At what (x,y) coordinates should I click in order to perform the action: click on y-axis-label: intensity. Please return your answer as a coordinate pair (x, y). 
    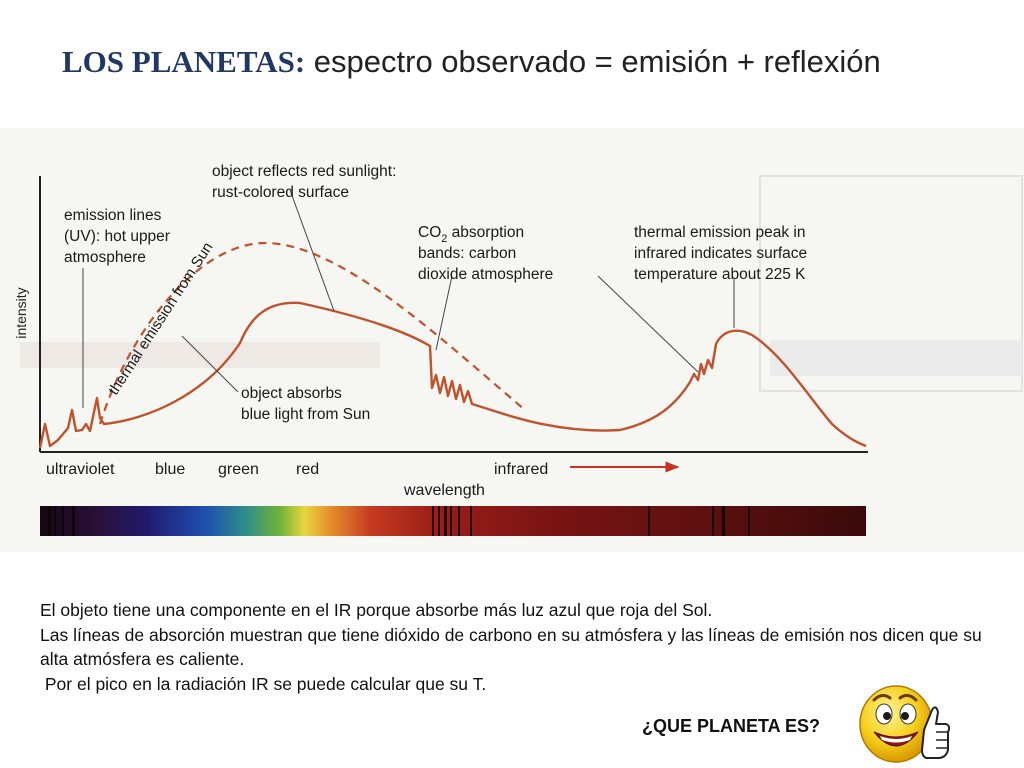
    Looking at the image, I should click on (21, 312).